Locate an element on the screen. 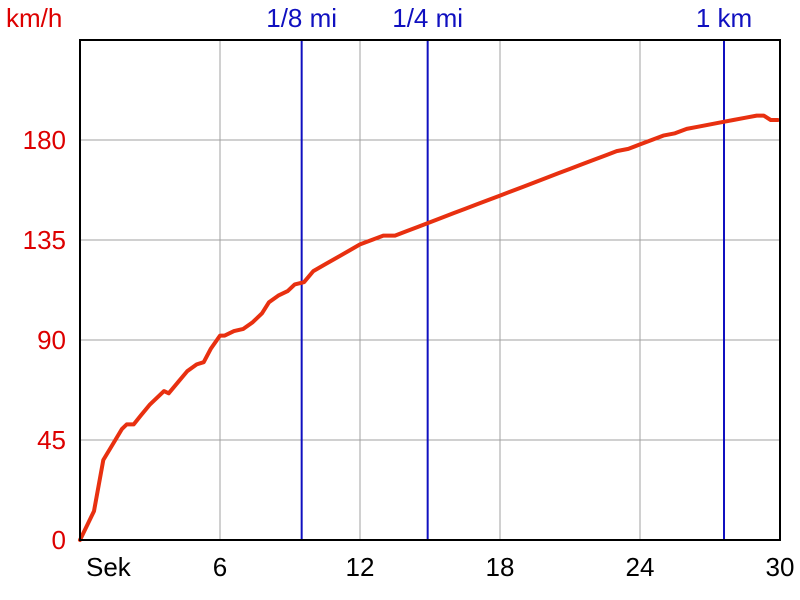 The width and height of the screenshot is (800, 600). y-tick-label: 0 is located at coordinates (59, 540).